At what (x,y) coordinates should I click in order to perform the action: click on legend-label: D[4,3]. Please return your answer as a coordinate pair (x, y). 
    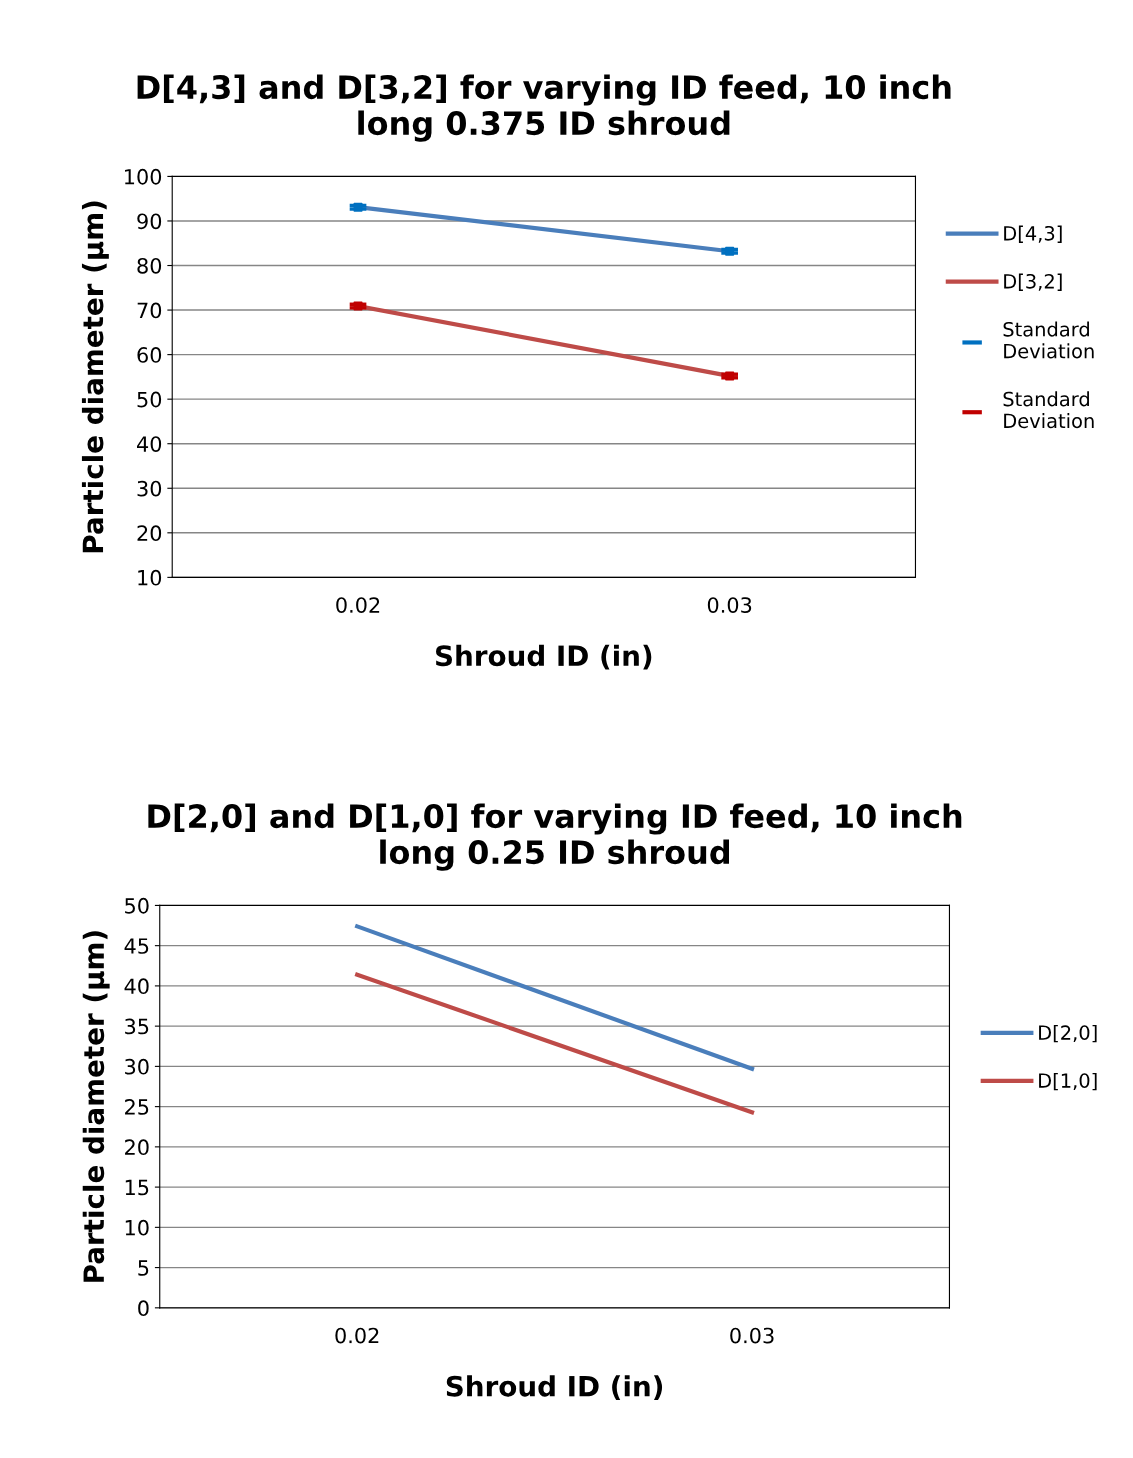
    Looking at the image, I should click on (1033, 234).